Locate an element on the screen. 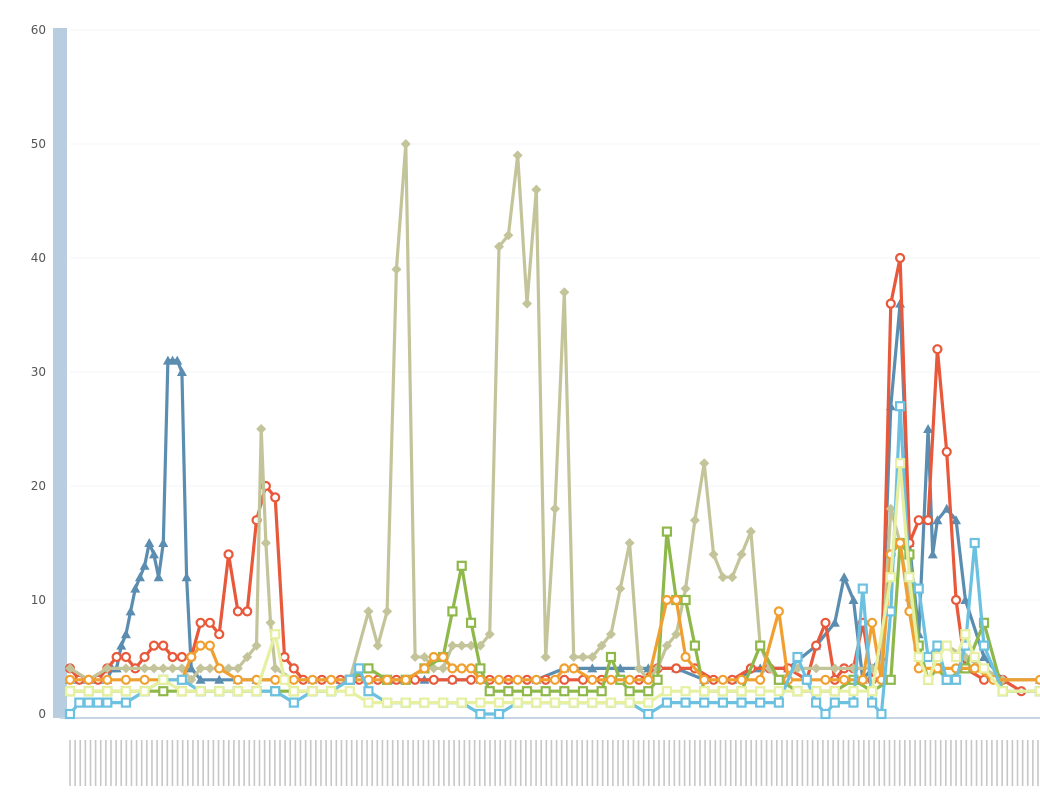 This screenshot has height=792, width=1040. y-tick-label: 50 is located at coordinates (38, 144).